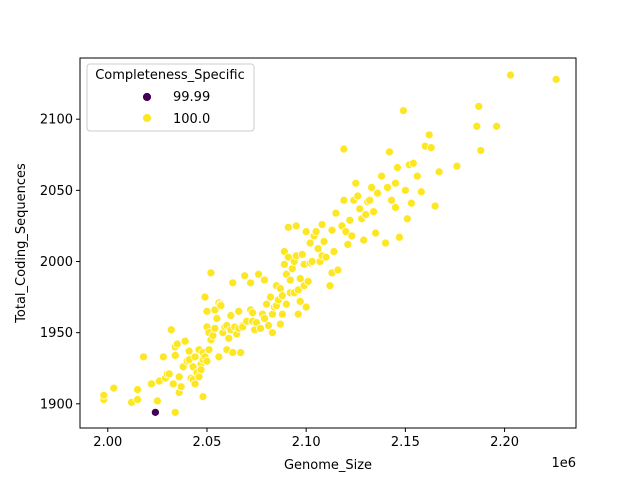  I want to click on y-axis-label: Total_Coding_Sequences, so click(21, 243).